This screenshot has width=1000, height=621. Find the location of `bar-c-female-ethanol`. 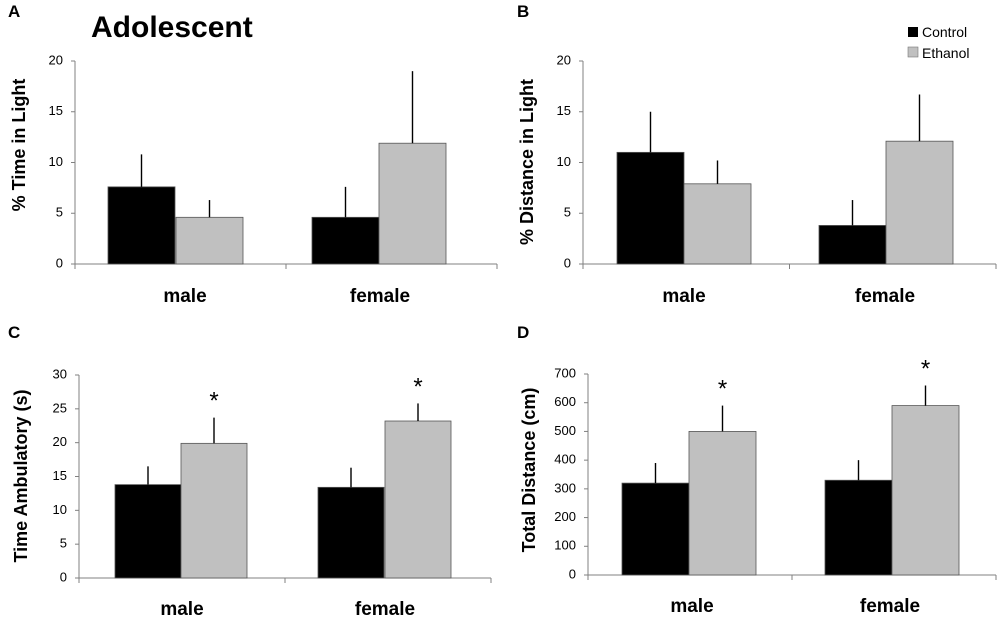

bar-c-female-ethanol is located at coordinates (418, 499).